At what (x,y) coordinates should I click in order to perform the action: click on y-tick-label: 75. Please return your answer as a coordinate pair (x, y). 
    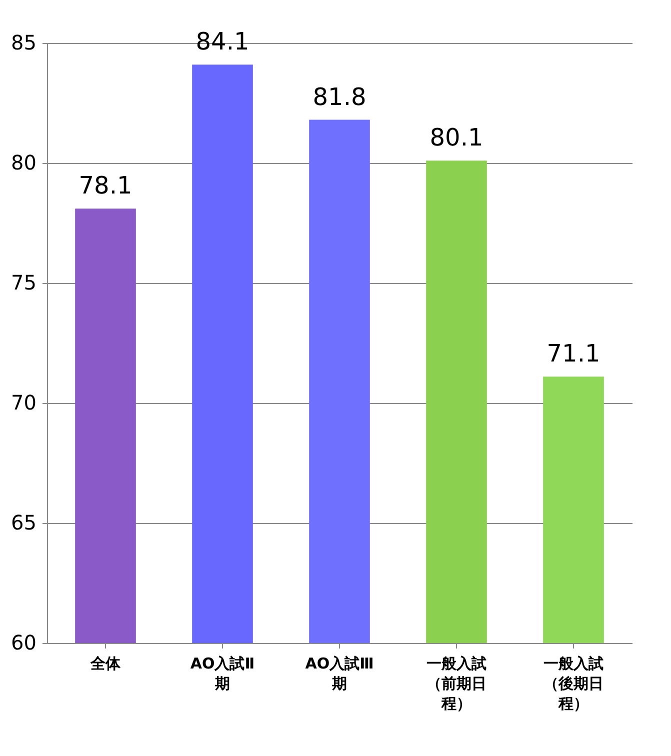
    Looking at the image, I should click on (23, 282).